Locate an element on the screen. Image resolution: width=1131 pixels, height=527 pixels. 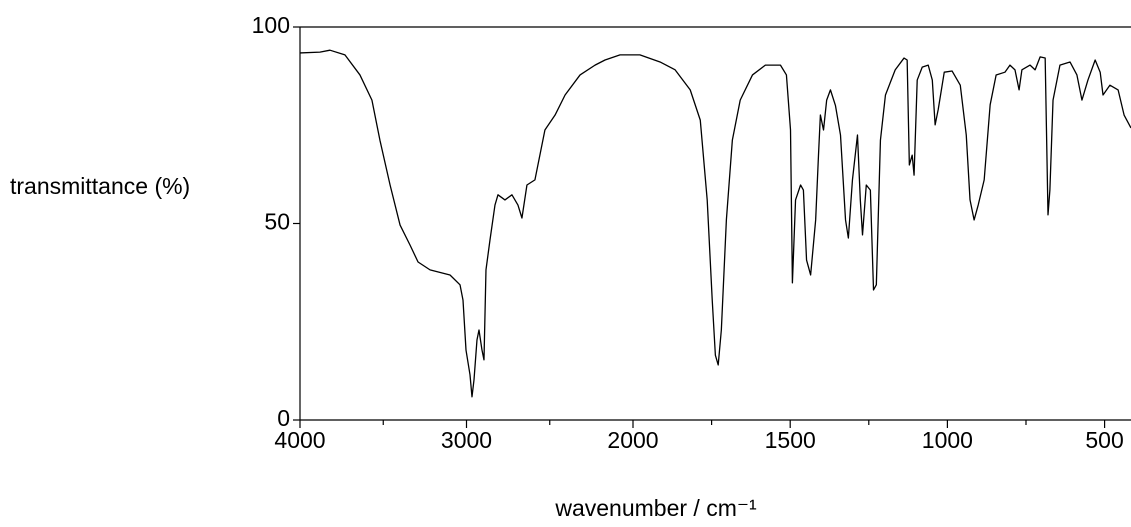
x-tick-label: 1000 is located at coordinates (947, 440).